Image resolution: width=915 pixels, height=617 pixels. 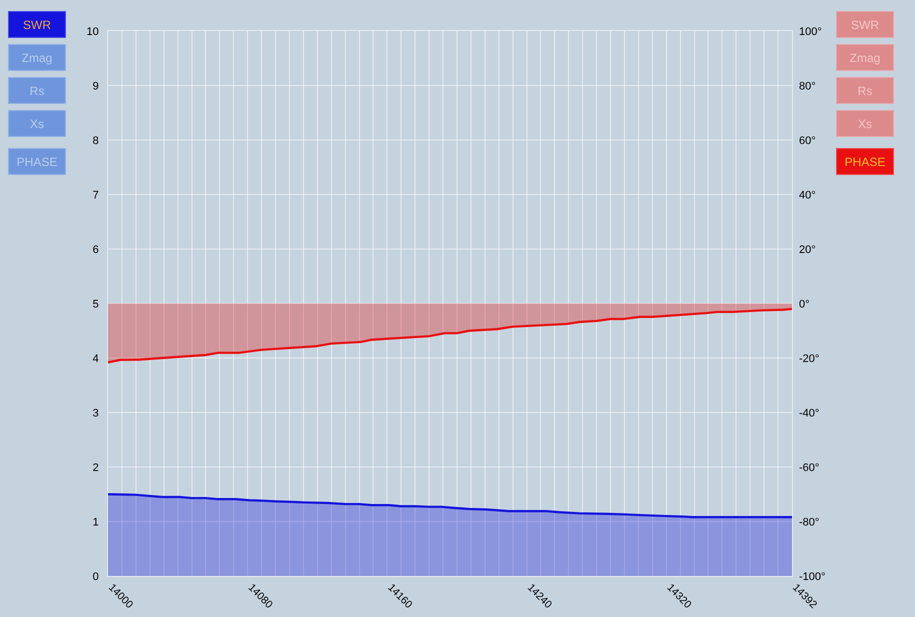 I want to click on y-tick-label: 0, so click(x=95, y=576).